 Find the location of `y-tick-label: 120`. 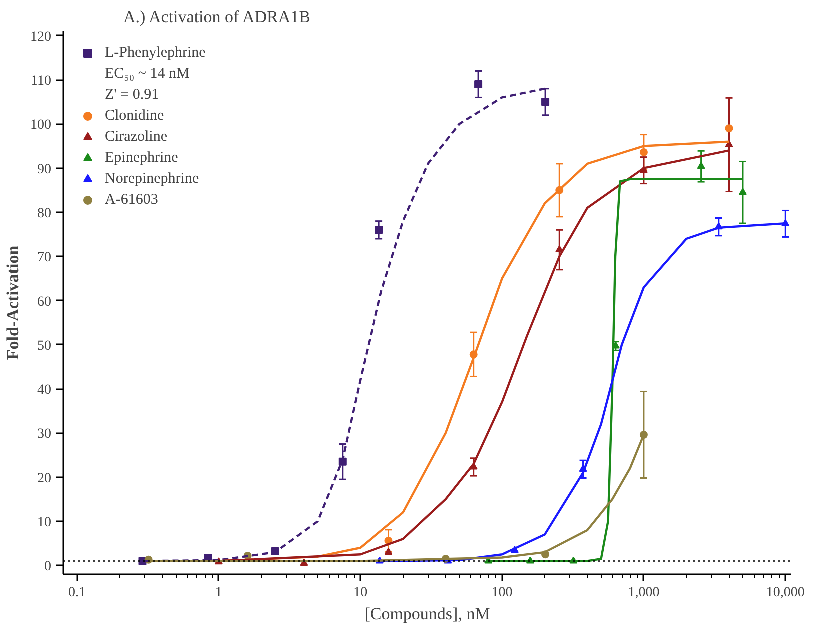

y-tick-label: 120 is located at coordinates (41, 37).